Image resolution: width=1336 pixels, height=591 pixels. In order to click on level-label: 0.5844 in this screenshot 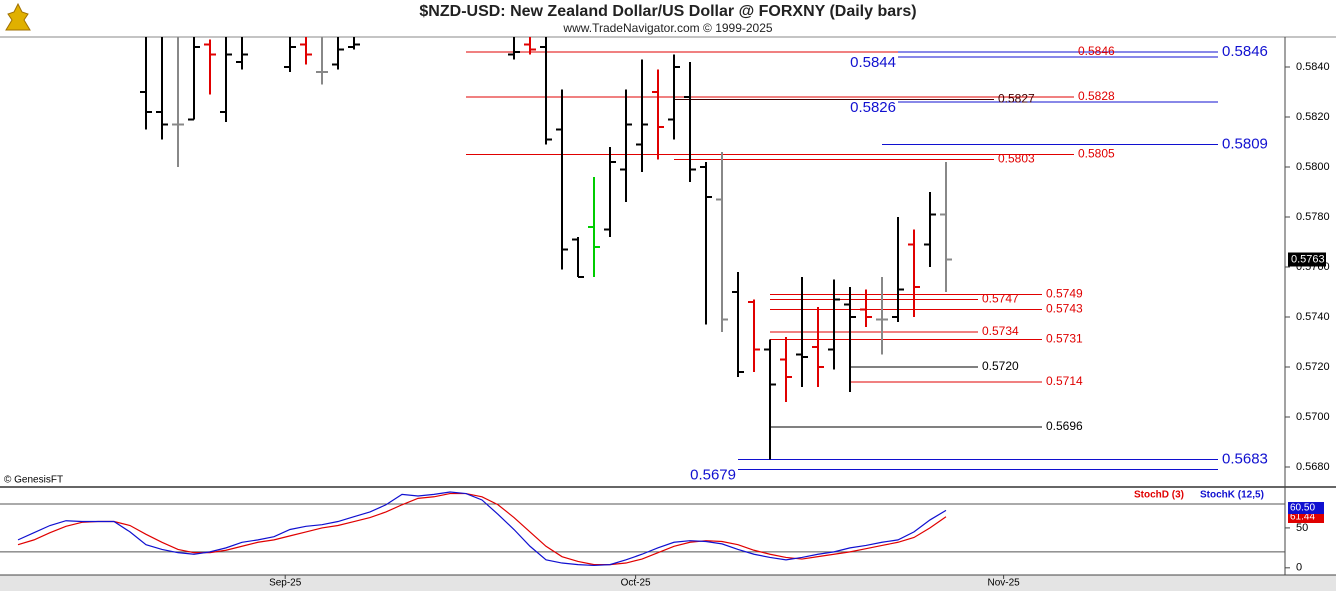, I will do `click(873, 62)`.